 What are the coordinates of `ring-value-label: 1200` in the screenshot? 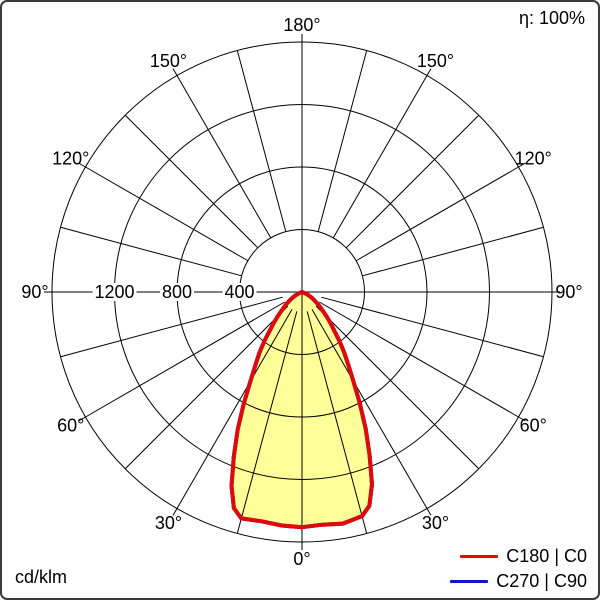 It's located at (114, 292).